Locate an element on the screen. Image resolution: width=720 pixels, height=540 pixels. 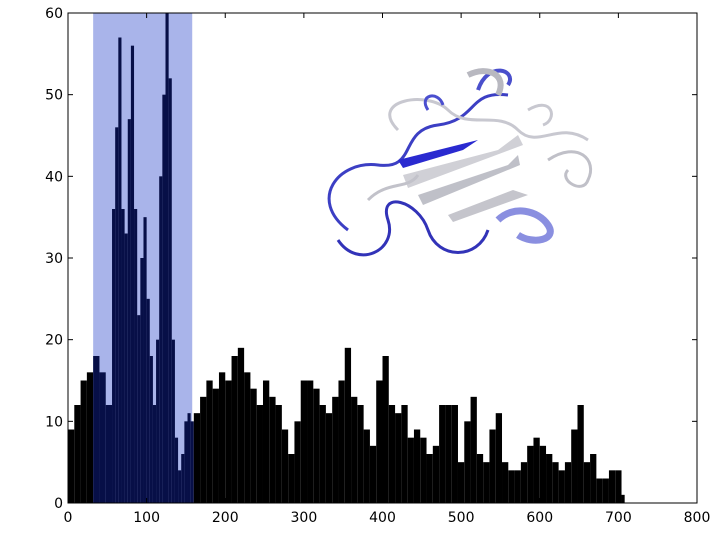
x-tick-label: 0 is located at coordinates (68, 518).